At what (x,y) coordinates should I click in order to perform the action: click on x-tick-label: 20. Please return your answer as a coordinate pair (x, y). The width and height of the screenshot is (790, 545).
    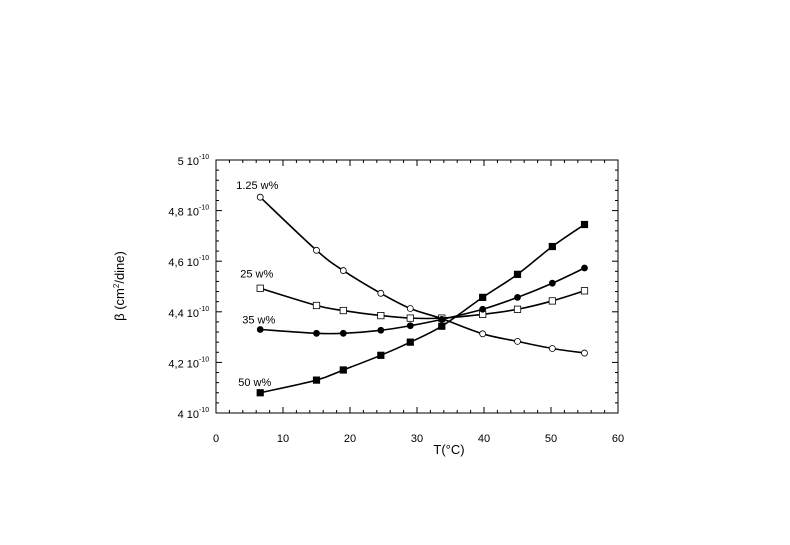
    Looking at the image, I should click on (350, 439).